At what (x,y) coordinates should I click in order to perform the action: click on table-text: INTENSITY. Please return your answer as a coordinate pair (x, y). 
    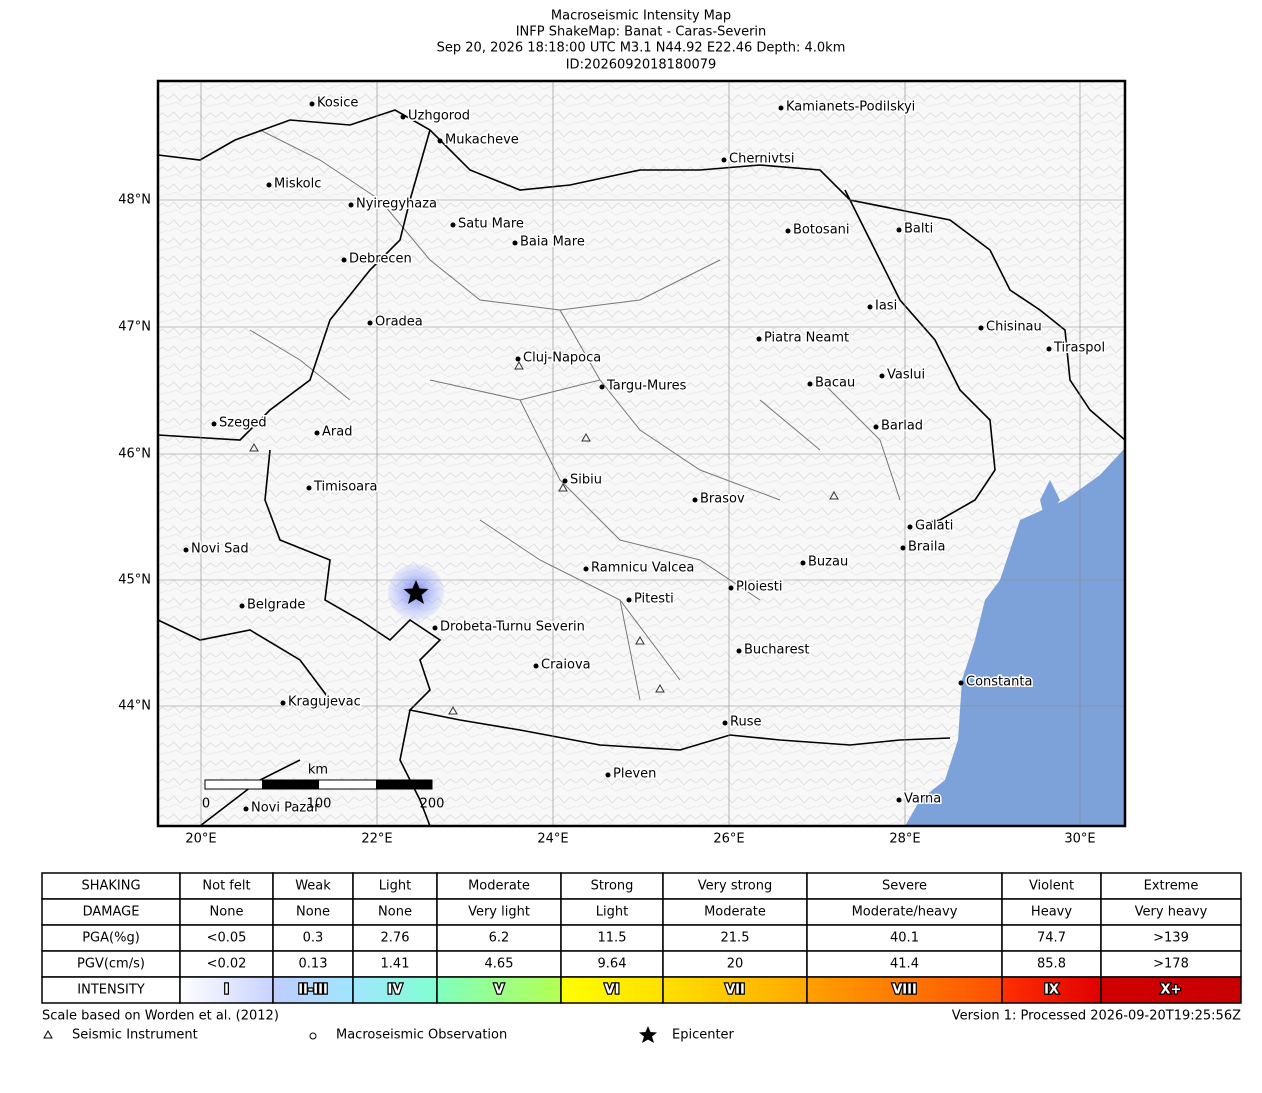
    Looking at the image, I should click on (110, 990).